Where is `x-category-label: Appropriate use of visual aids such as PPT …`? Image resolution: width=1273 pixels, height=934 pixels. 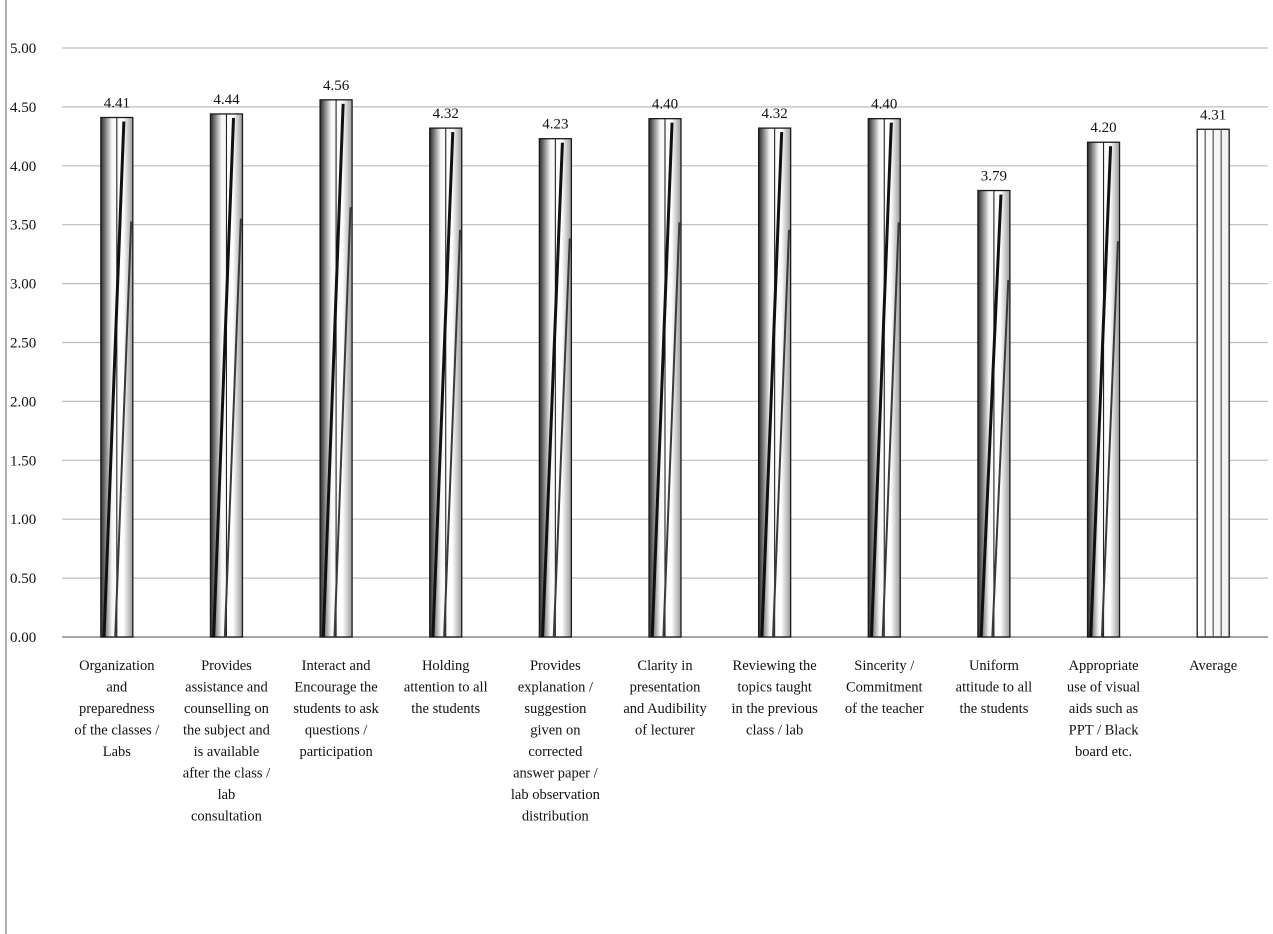
x-category-label: Appropriate use of visual aids such as PPT … is located at coordinates (1103, 709).